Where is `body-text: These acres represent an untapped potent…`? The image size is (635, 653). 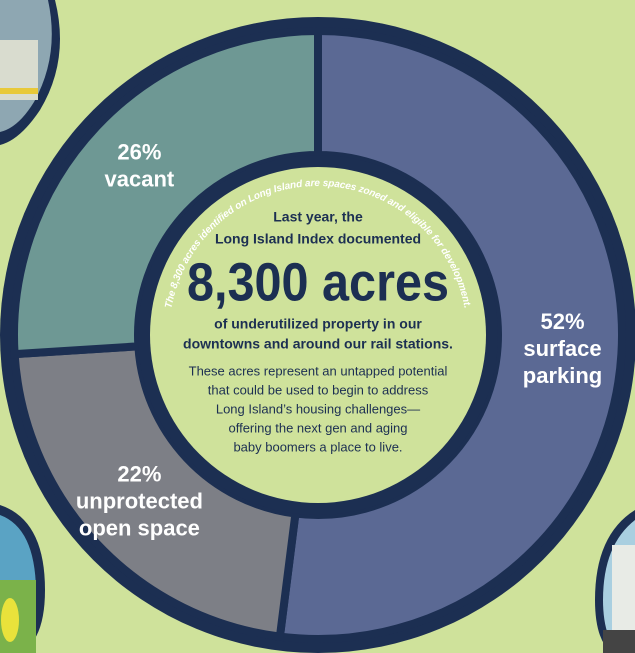
body-text: These acres represent an untapped potent… is located at coordinates (318, 370).